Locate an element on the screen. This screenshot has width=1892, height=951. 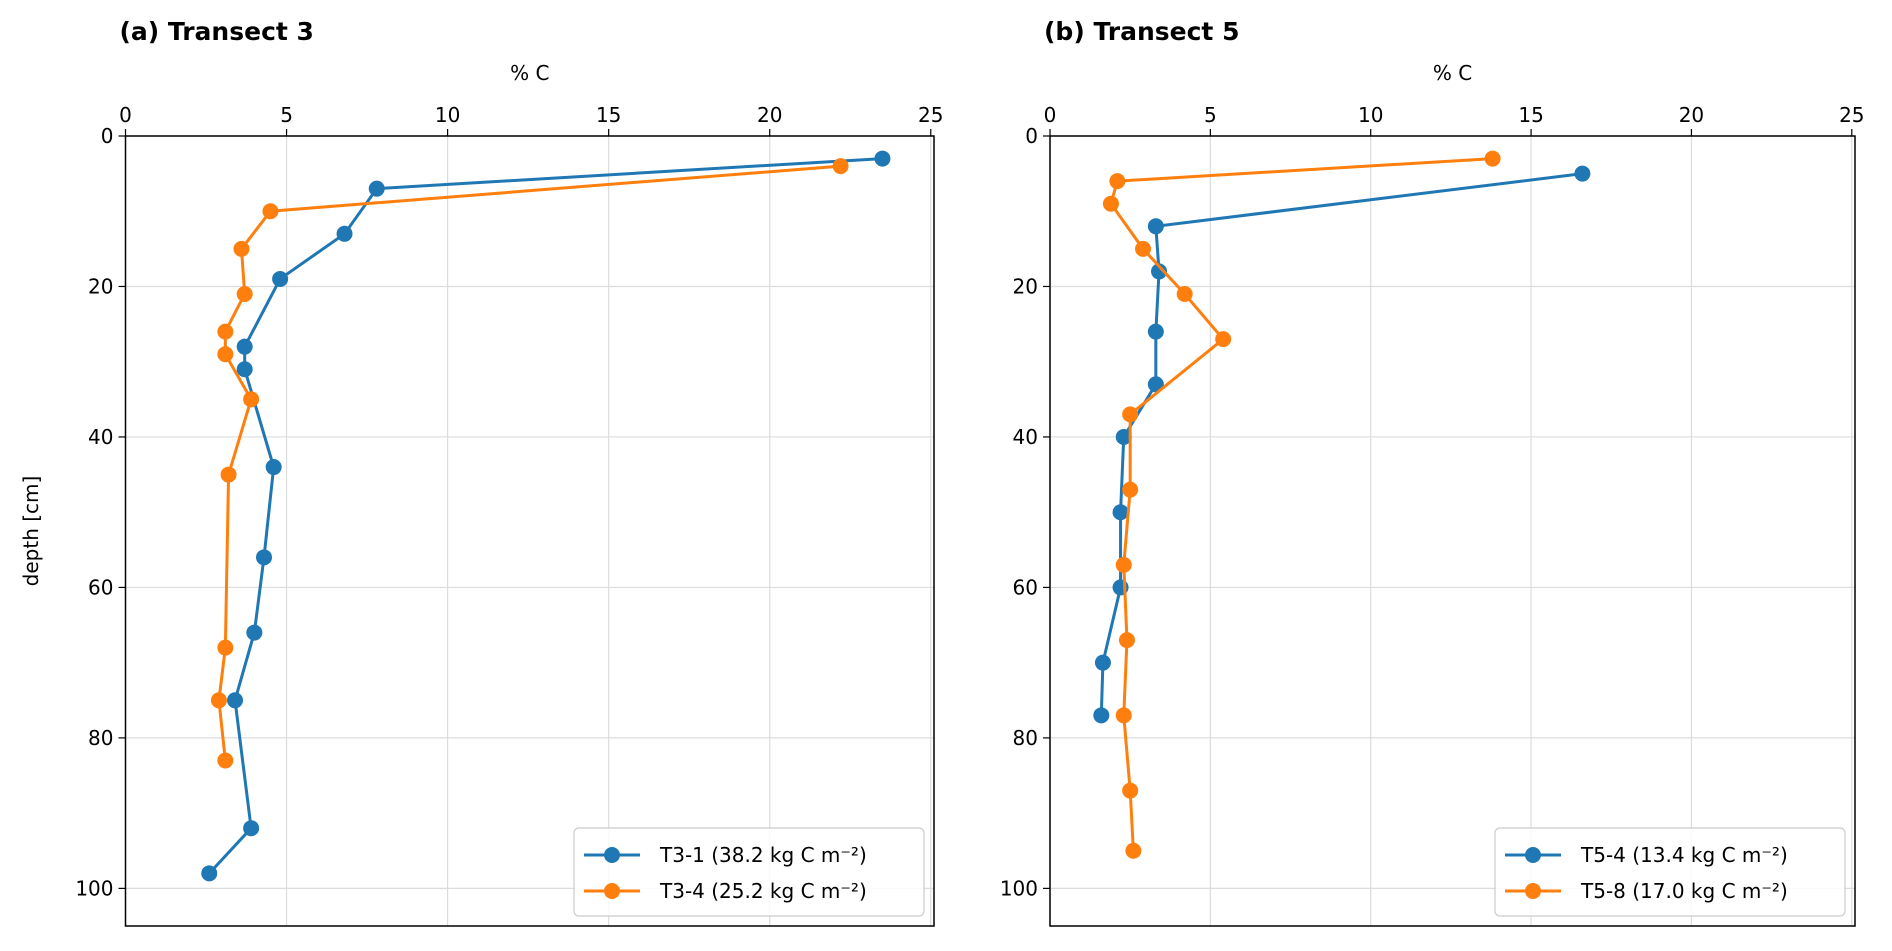
legend-label: T3-4 (25.2 kg C m⁻²) is located at coordinates (763, 891).